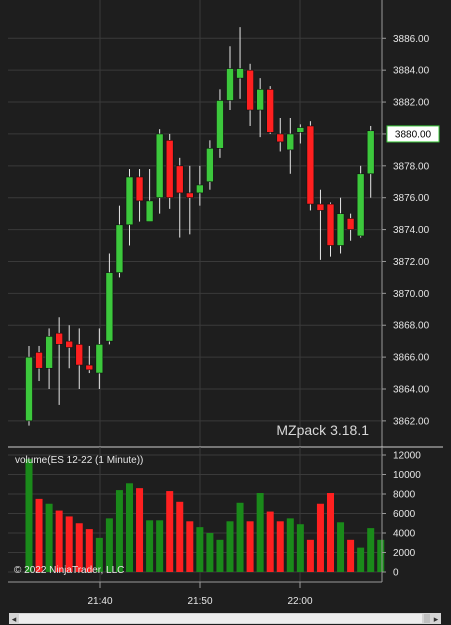 This screenshot has width=451, height=625. I want to click on volume-tick-label: 8000, so click(404, 495).